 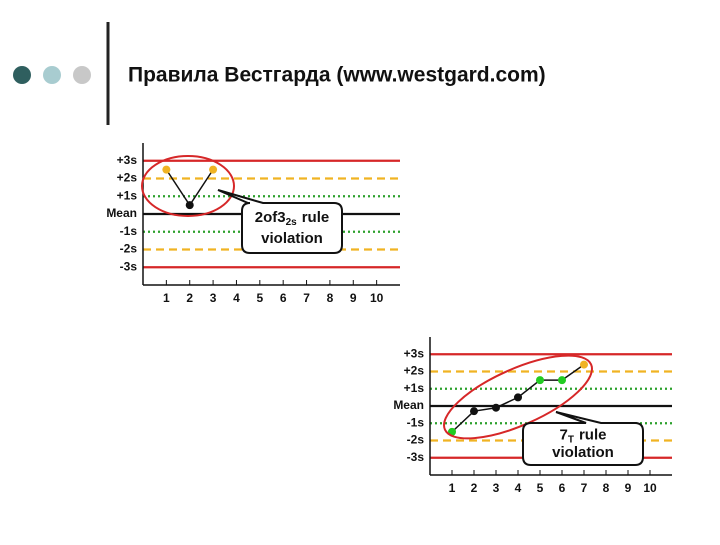 I want to click on annotation: 2of32s rule, so click(x=292, y=218).